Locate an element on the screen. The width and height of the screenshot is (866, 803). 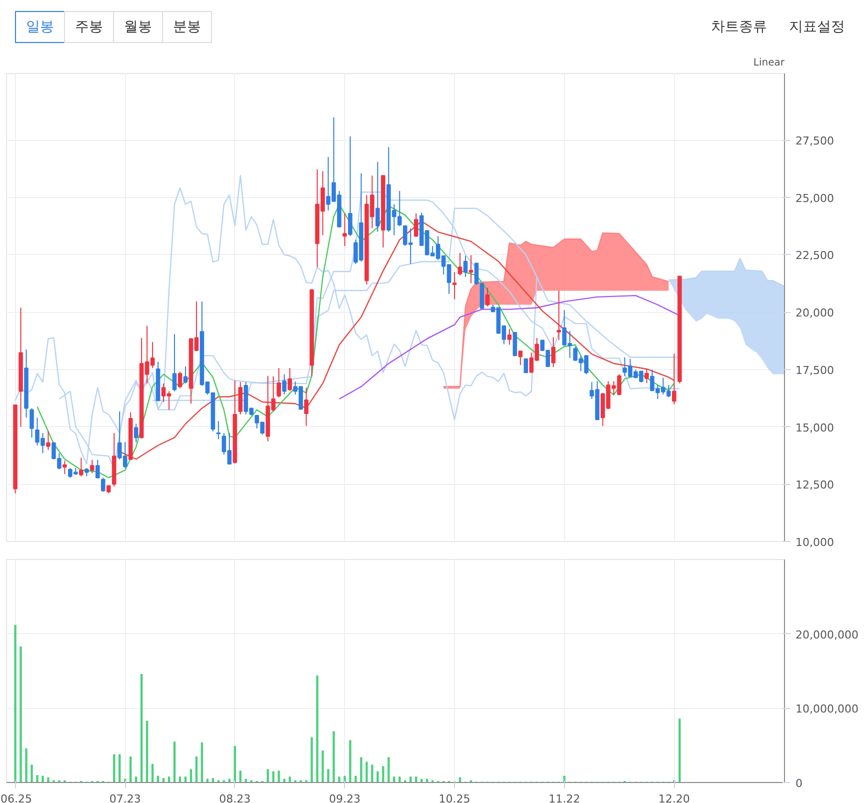
x-tick-label: 10.25 is located at coordinates (454, 797).